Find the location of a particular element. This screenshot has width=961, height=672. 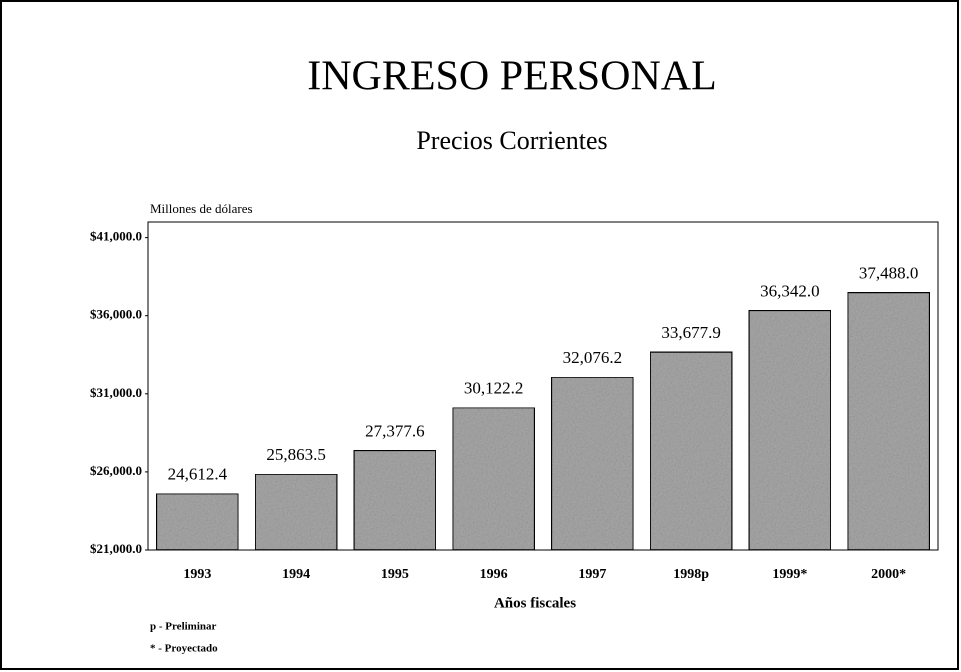

y-tick-label: $26,000.0 is located at coordinates (116, 470).